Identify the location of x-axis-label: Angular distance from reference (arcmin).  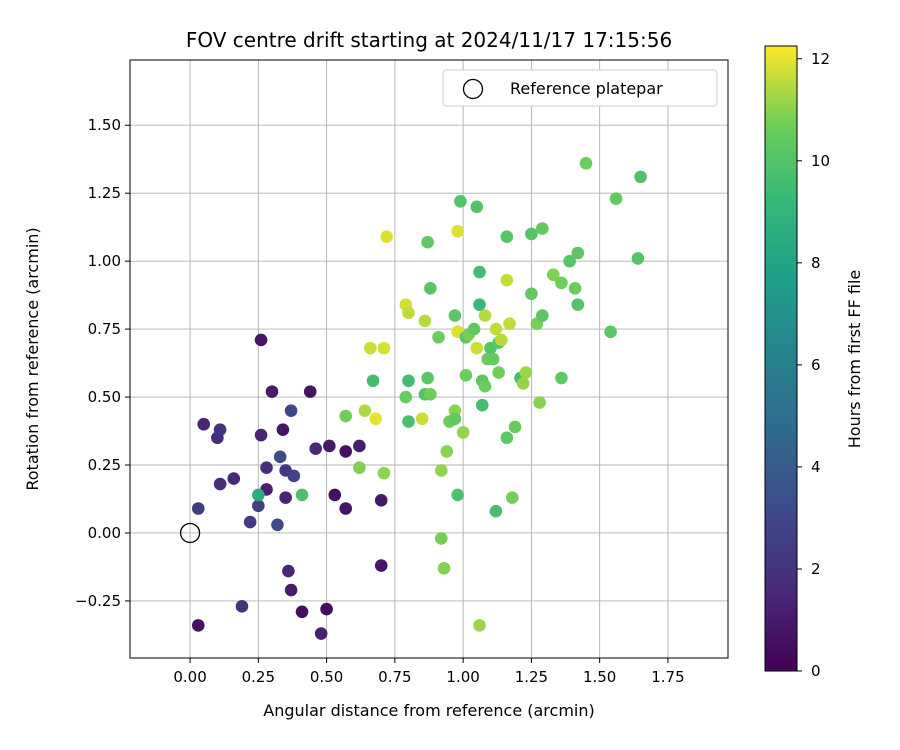
(428, 710).